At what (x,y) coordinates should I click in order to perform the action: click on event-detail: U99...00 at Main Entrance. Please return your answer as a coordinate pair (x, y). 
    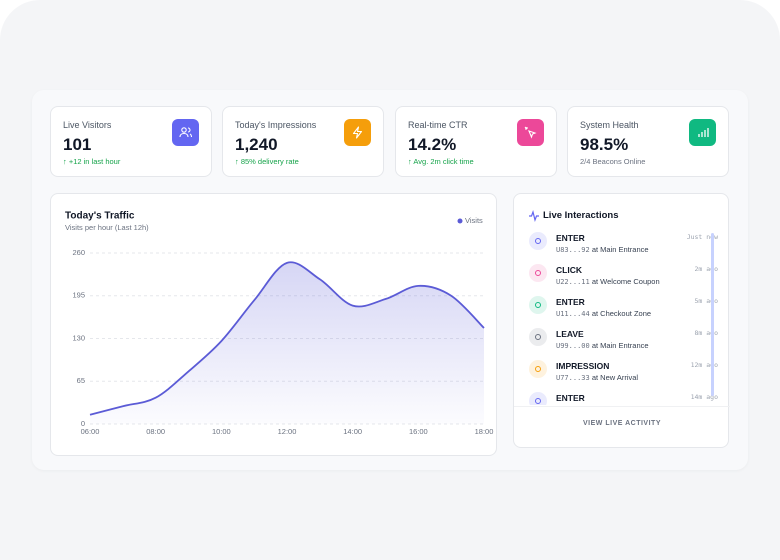
    Looking at the image, I should click on (602, 345).